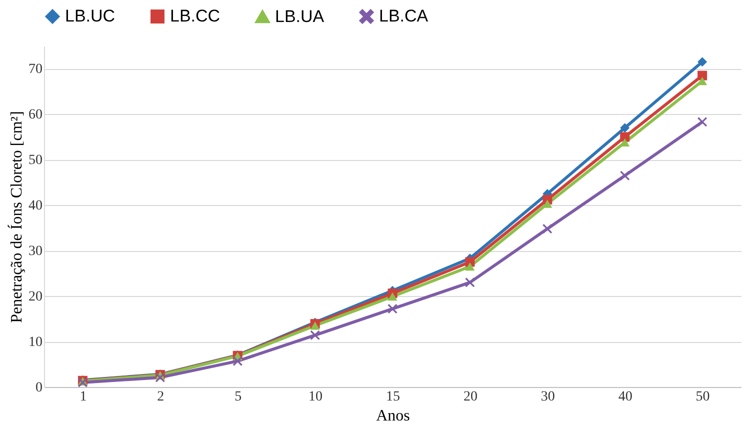  I want to click on legend-label: LB.CC, so click(195, 16).